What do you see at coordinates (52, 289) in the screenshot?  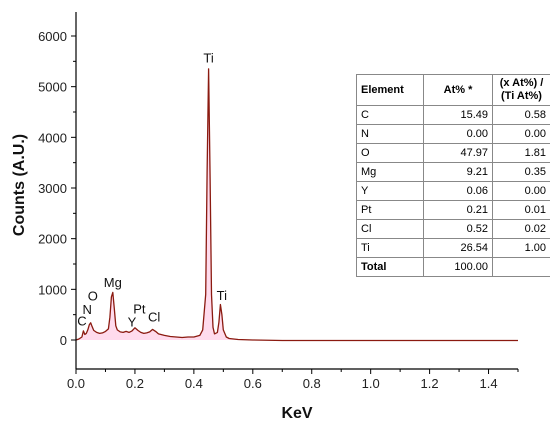 I see `y-tick-label: 1000` at bounding box center [52, 289].